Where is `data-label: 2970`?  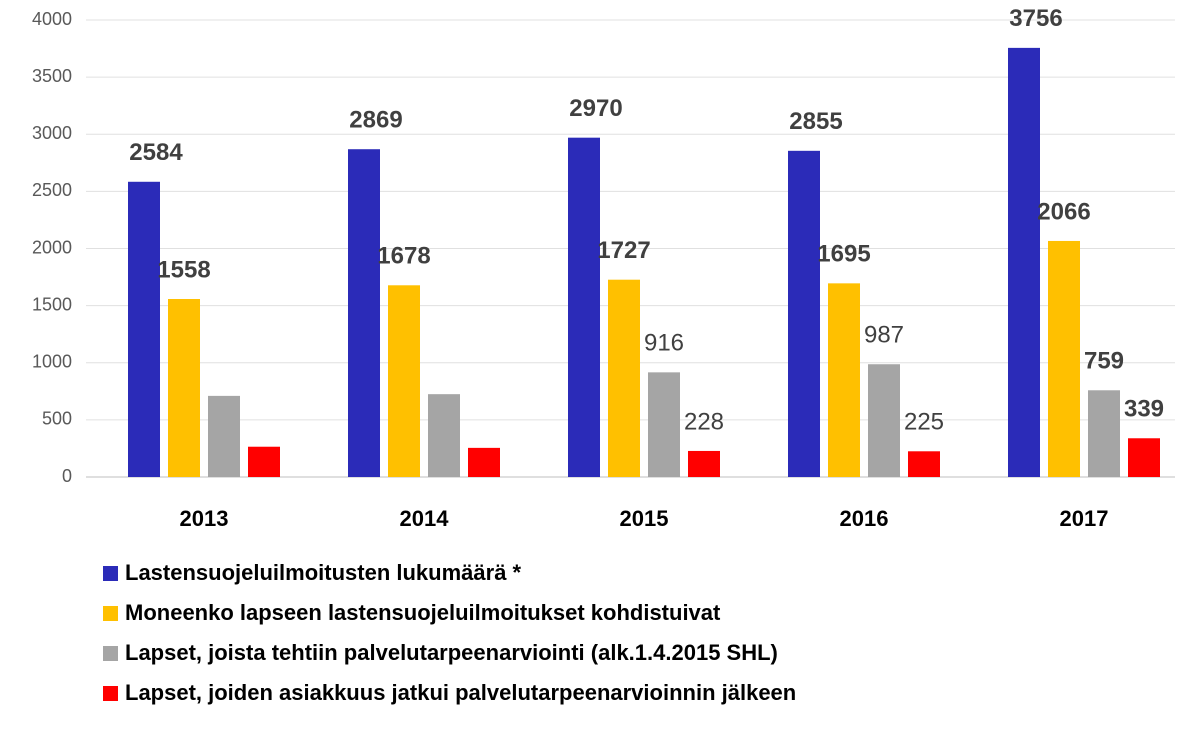
data-label: 2970 is located at coordinates (595, 108).